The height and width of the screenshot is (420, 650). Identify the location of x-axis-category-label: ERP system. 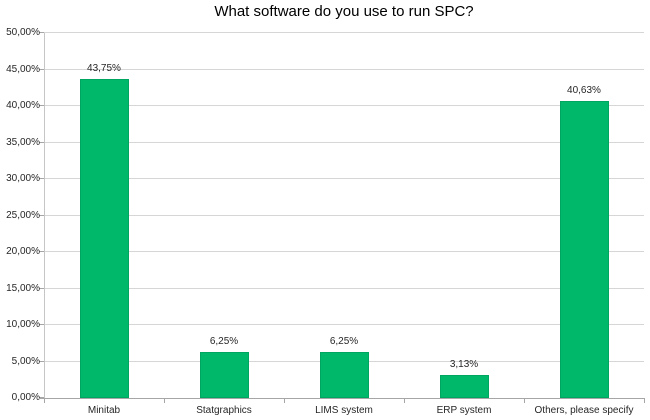
(464, 410).